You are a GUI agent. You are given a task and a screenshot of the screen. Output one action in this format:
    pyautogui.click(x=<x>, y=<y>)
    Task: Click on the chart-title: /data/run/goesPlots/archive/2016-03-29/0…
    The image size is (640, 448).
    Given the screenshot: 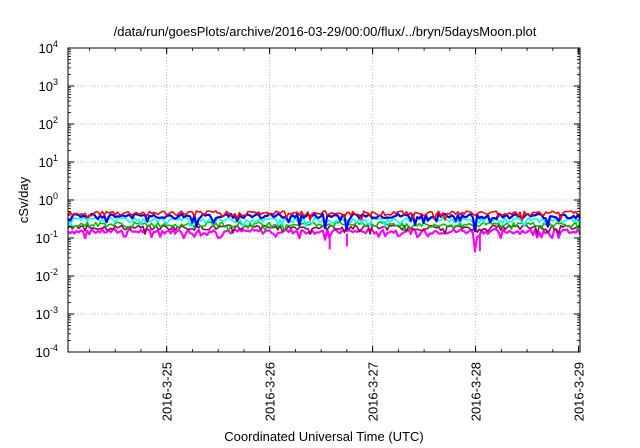 What is the action you would take?
    pyautogui.click(x=325, y=31)
    